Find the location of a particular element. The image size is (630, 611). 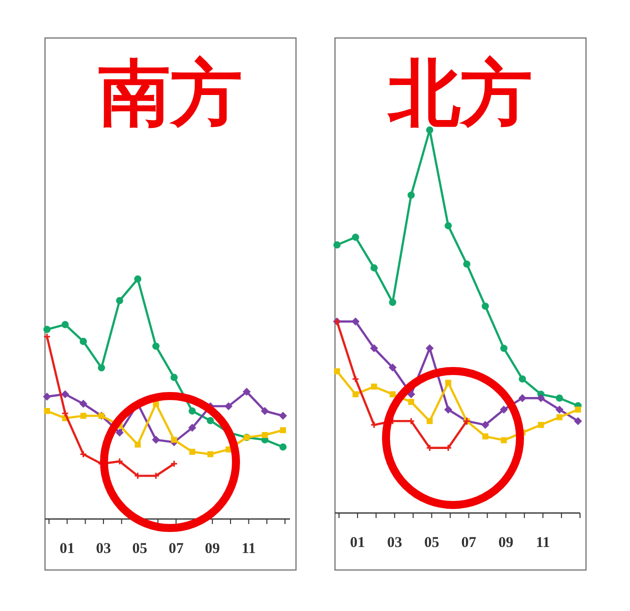

chart-title: 南方 is located at coordinates (170, 93).